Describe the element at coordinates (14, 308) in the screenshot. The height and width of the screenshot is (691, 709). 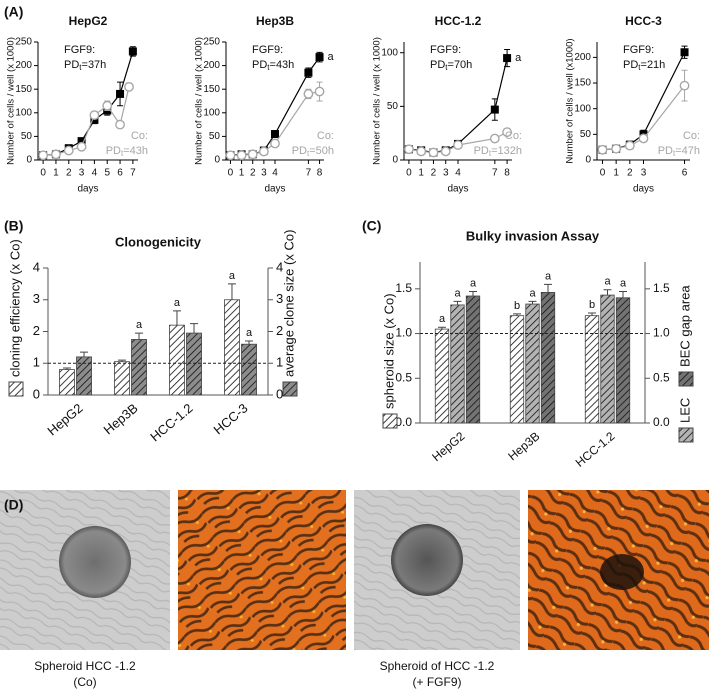
I see `axis-label: cloning efficiency (x Co)` at that location.